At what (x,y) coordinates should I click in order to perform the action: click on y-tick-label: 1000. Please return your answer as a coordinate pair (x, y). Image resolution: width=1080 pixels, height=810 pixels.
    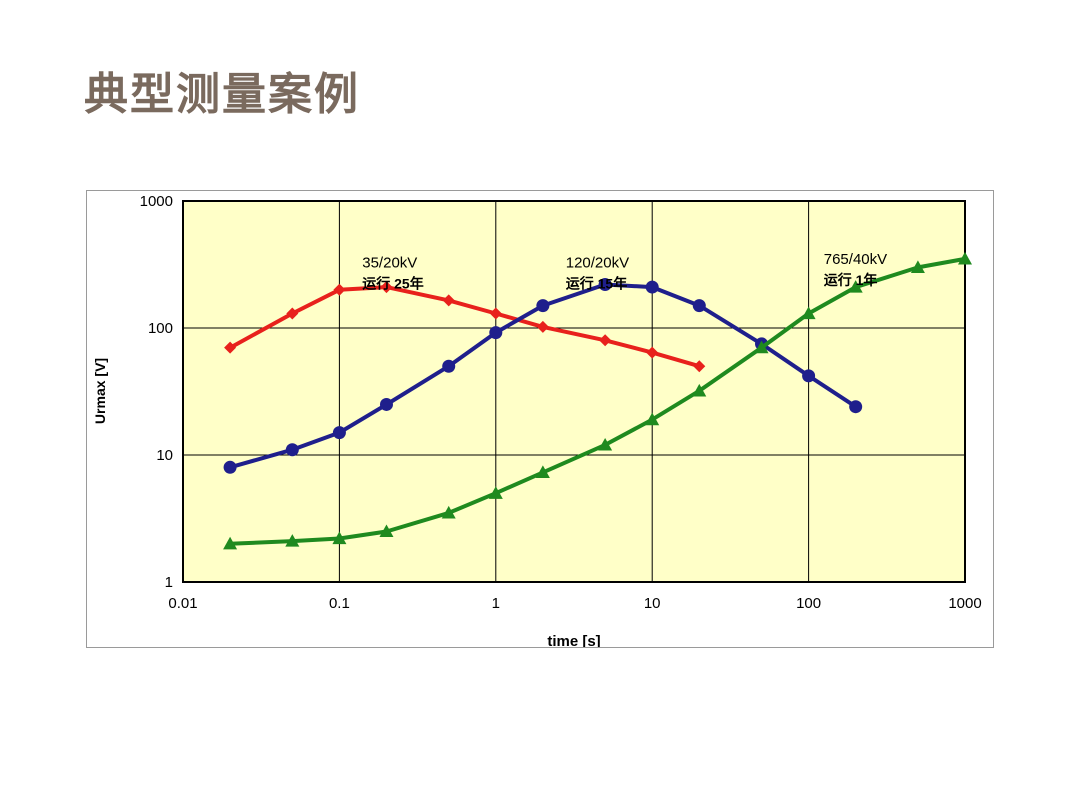
    Looking at the image, I should click on (156, 201).